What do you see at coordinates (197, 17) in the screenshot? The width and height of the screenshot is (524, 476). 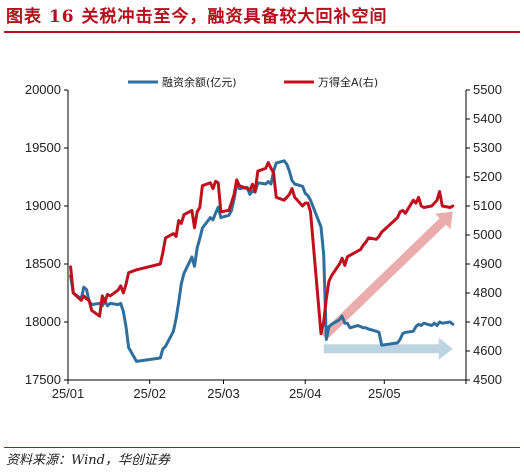 I see `figure-title: 图表 16 关税冲击至今，融资具备较大回补空间` at bounding box center [197, 17].